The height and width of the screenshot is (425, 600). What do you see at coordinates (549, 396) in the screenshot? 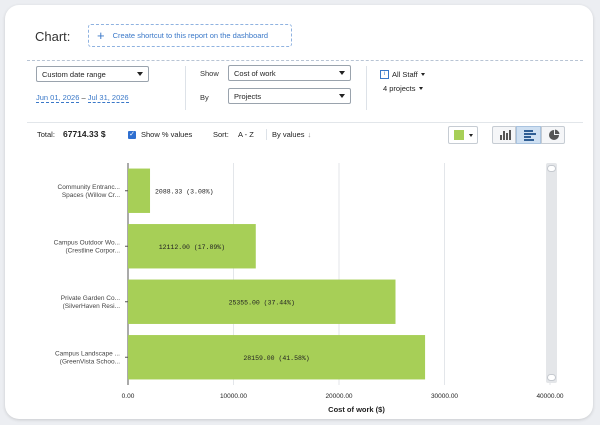
I see `x-tick-label: 40000.00` at bounding box center [549, 396].